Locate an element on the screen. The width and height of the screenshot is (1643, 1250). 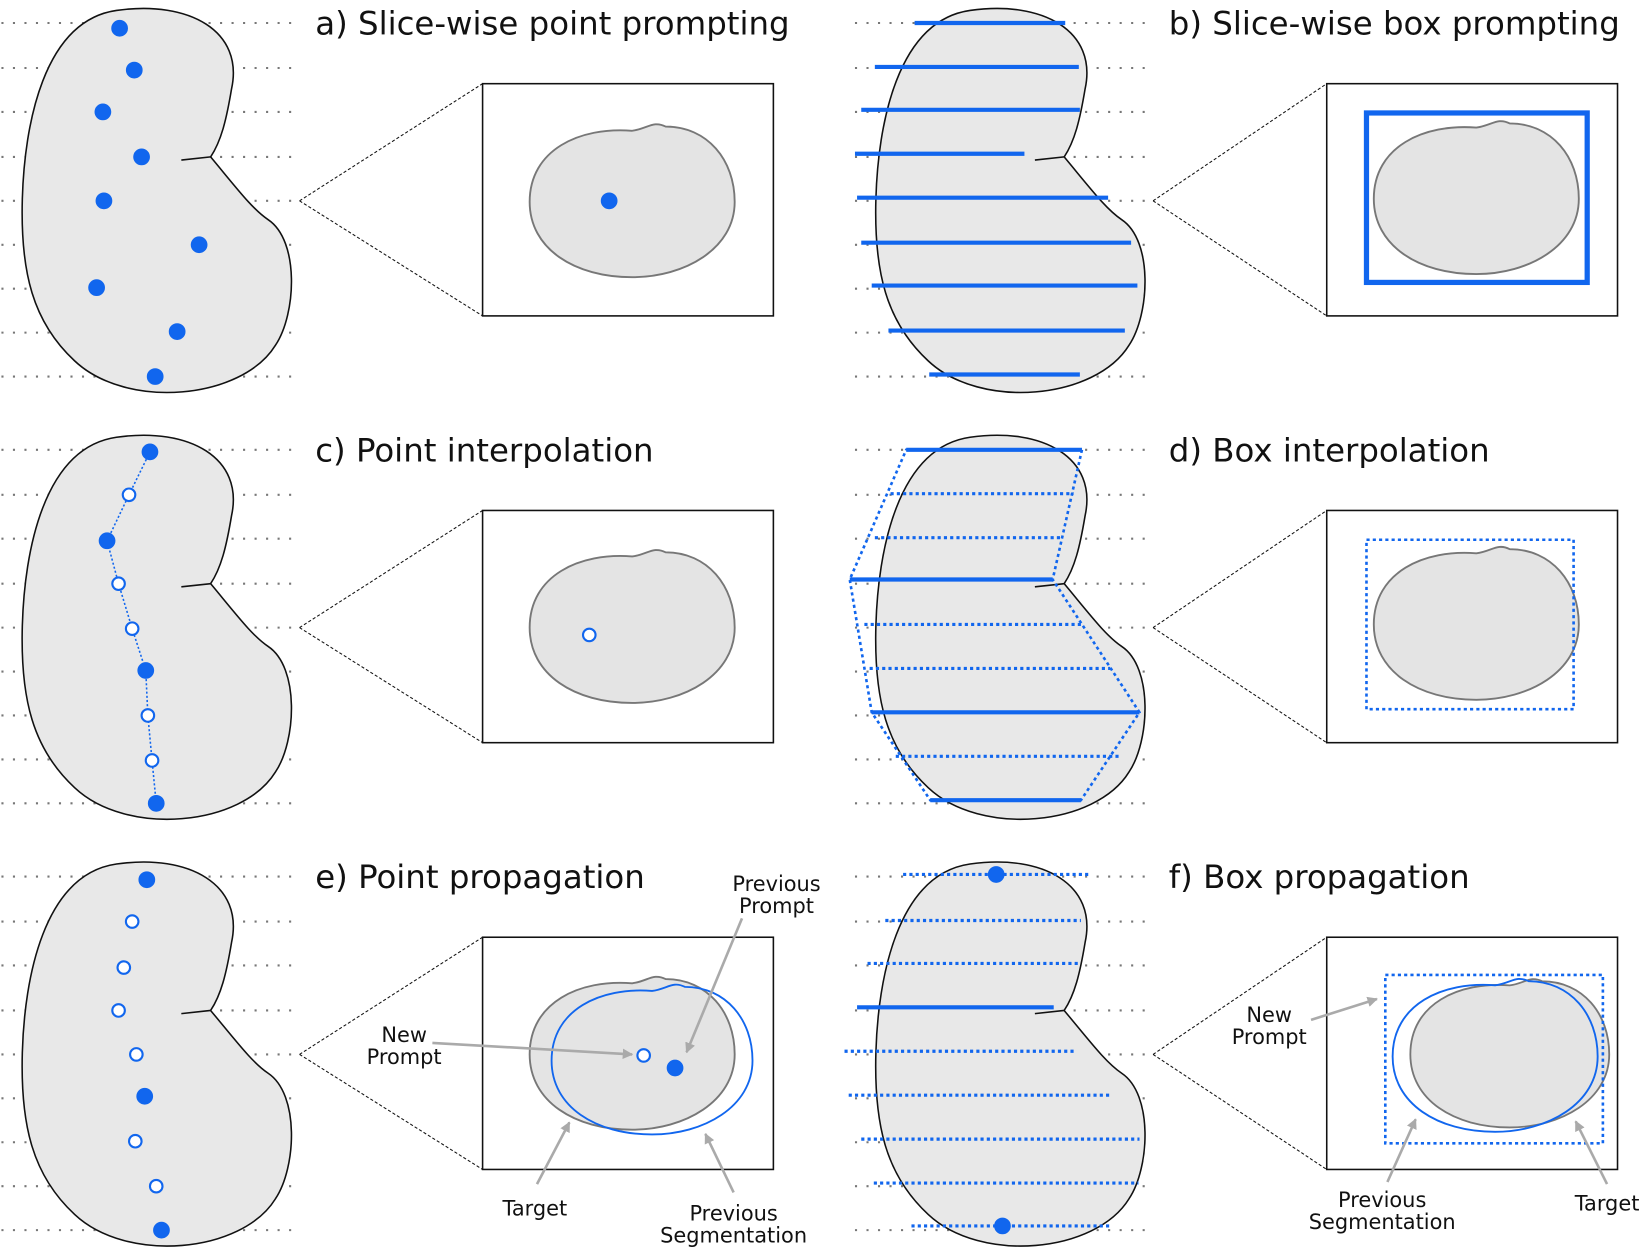
panel-title: d) Box interpolation is located at coordinates (1329, 450).